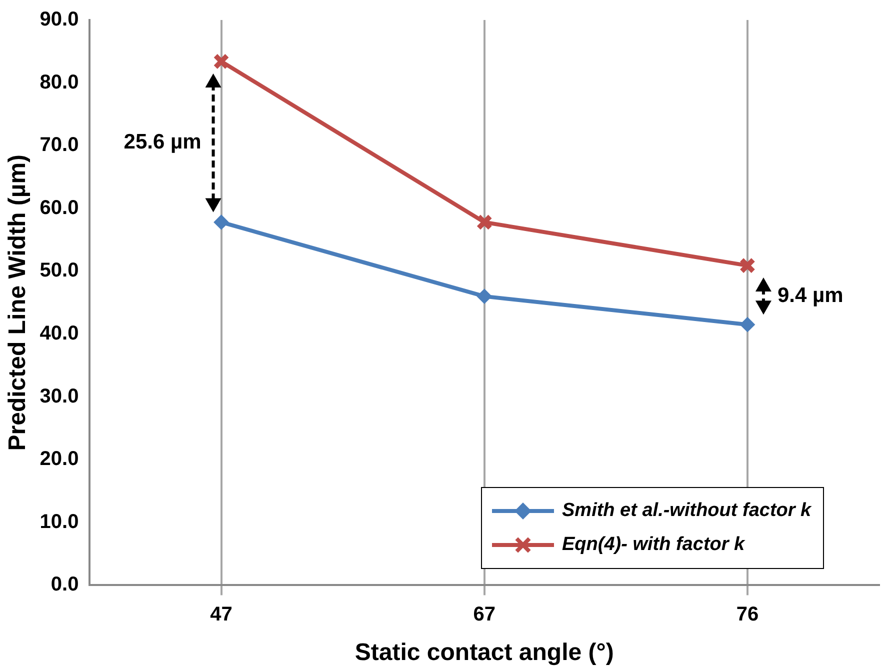  What do you see at coordinates (59, 207) in the screenshot?
I see `y-tick-label: 60.0` at bounding box center [59, 207].